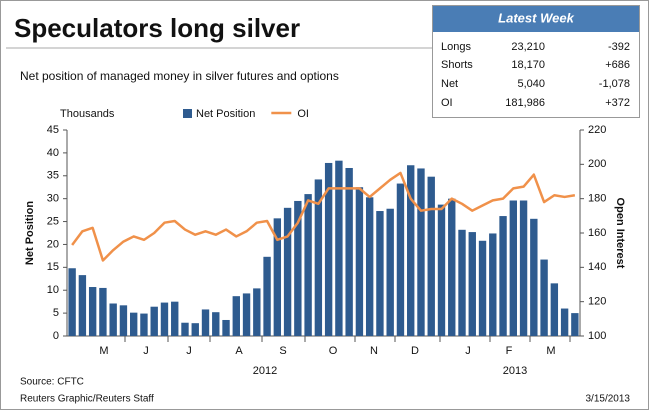 This screenshot has width=649, height=415. I want to click on legend-swatch, so click(187, 113).